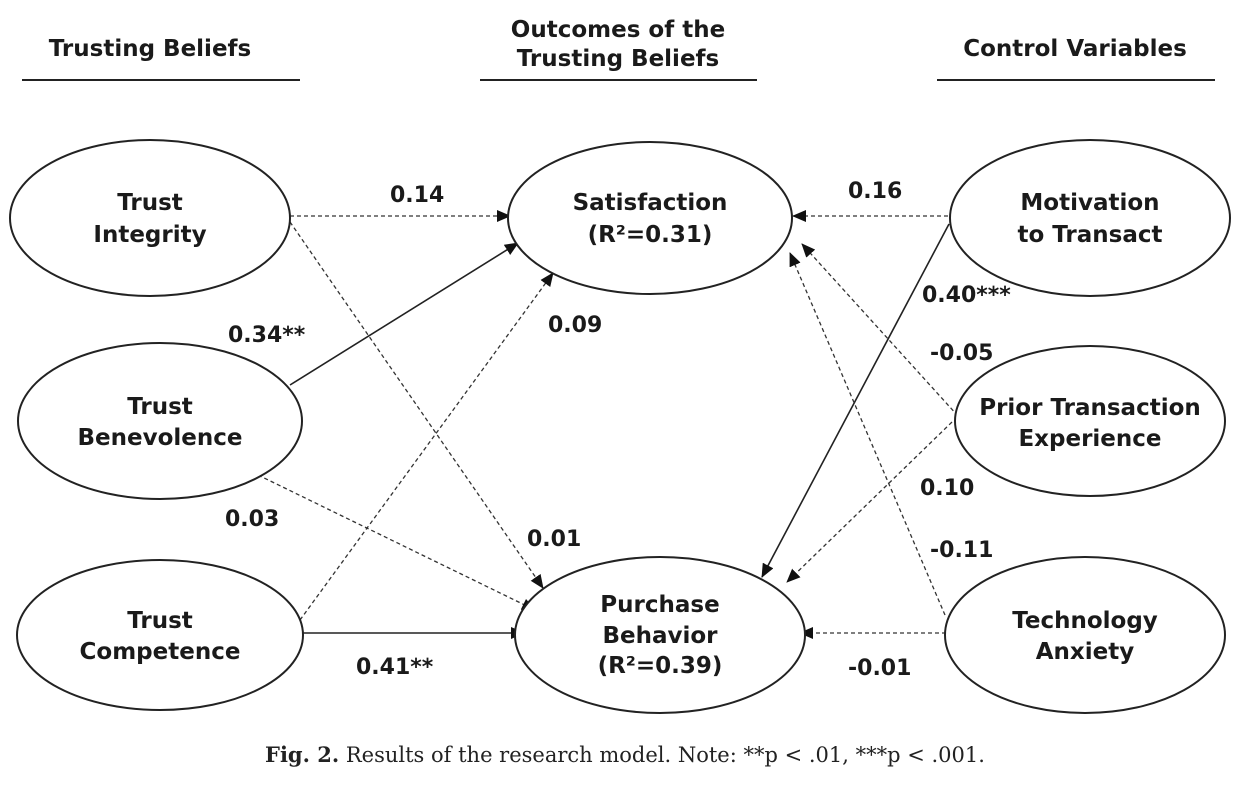 This screenshot has height=790, width=1250. What do you see at coordinates (875, 191) in the screenshot?
I see `coef-motivation-satisfaction: 0.16` at bounding box center [875, 191].